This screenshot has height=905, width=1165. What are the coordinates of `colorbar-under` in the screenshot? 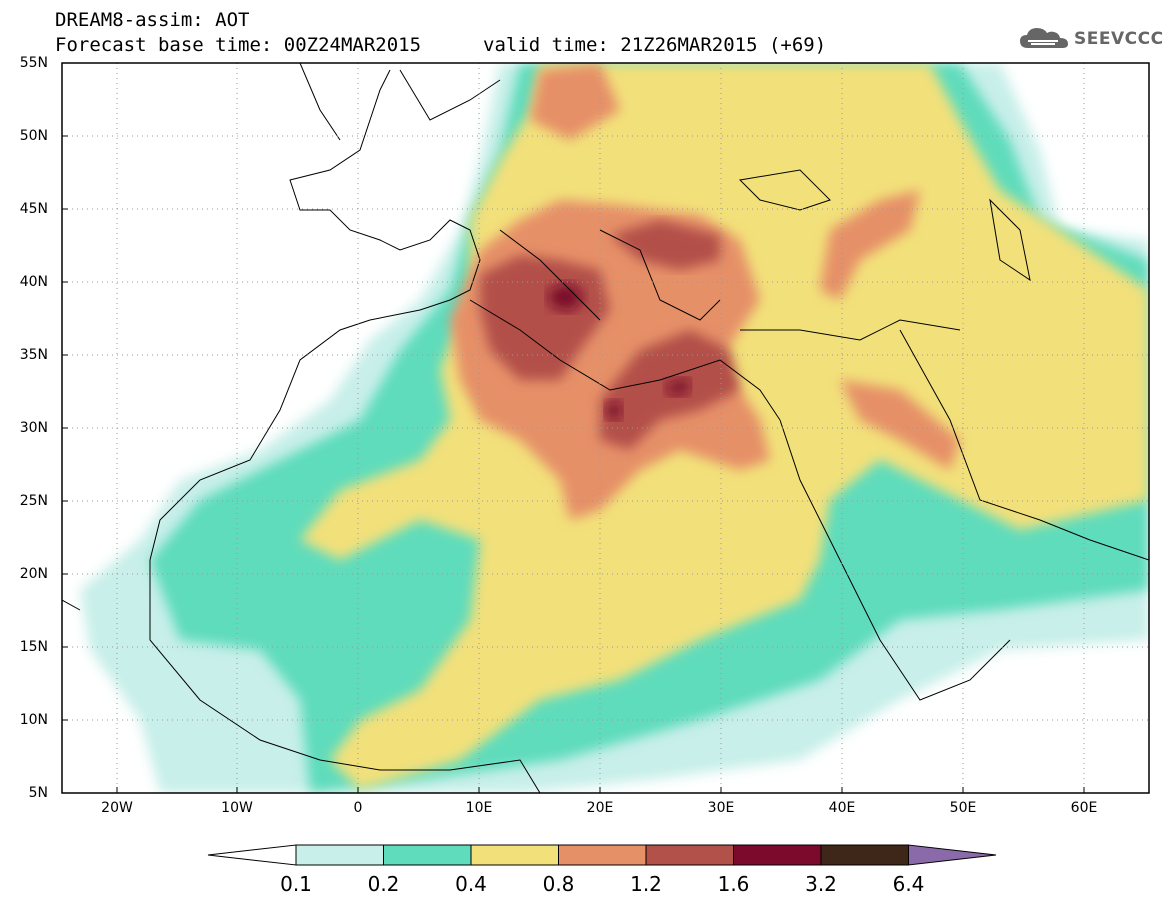 It's located at (252, 855).